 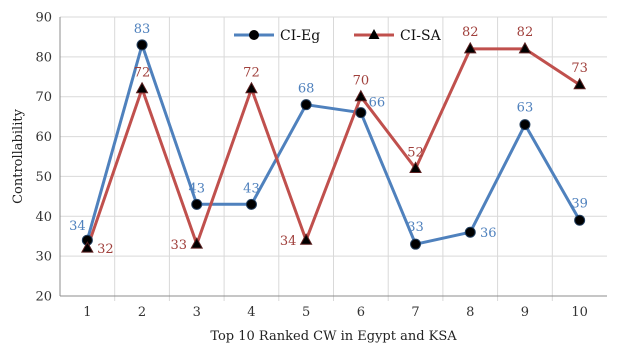 I want to click on data-label-CI-SA-3: 33, so click(x=178, y=245).